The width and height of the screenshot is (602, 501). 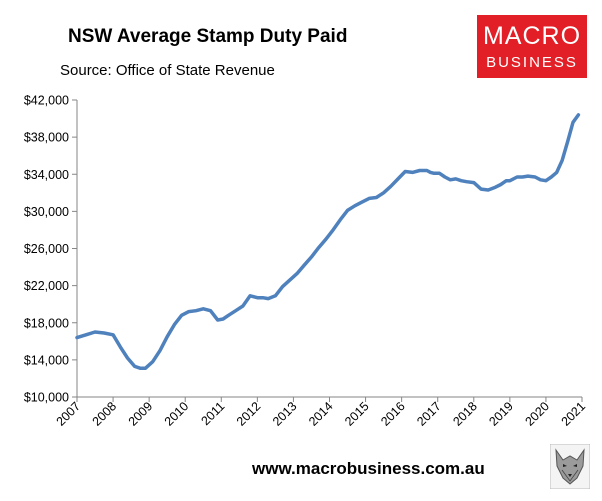 I want to click on x-tick-label: 2014, so click(x=321, y=414).